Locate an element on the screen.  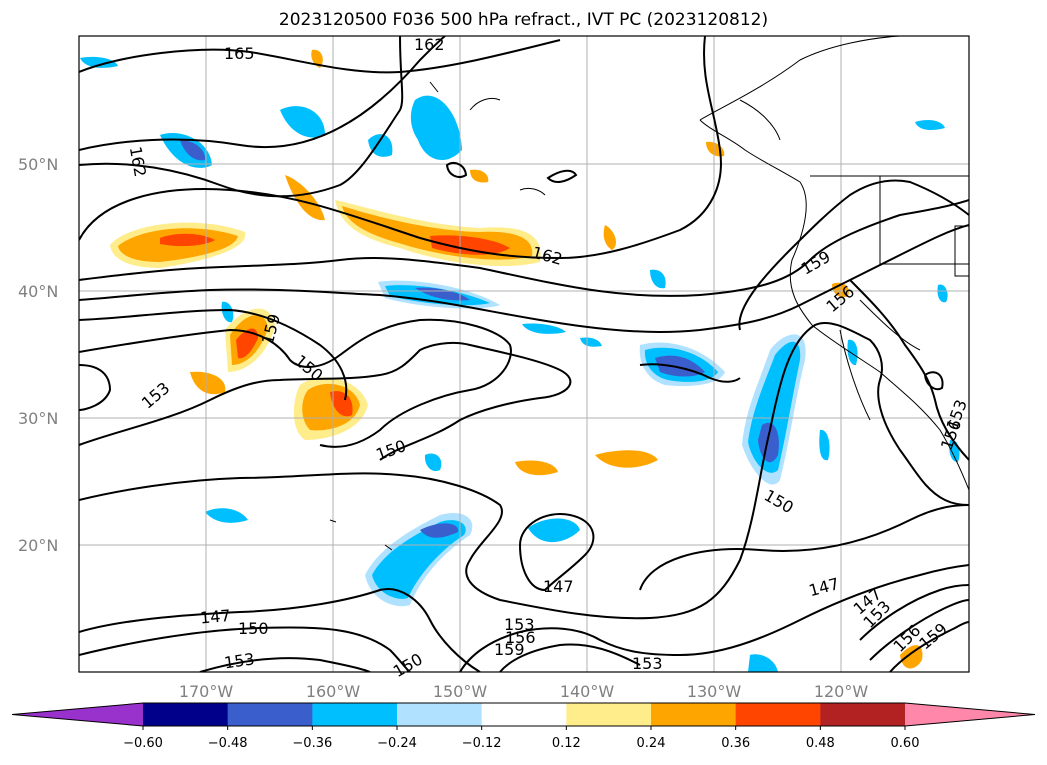
lon-label-120w: 120°W is located at coordinates (841, 691).